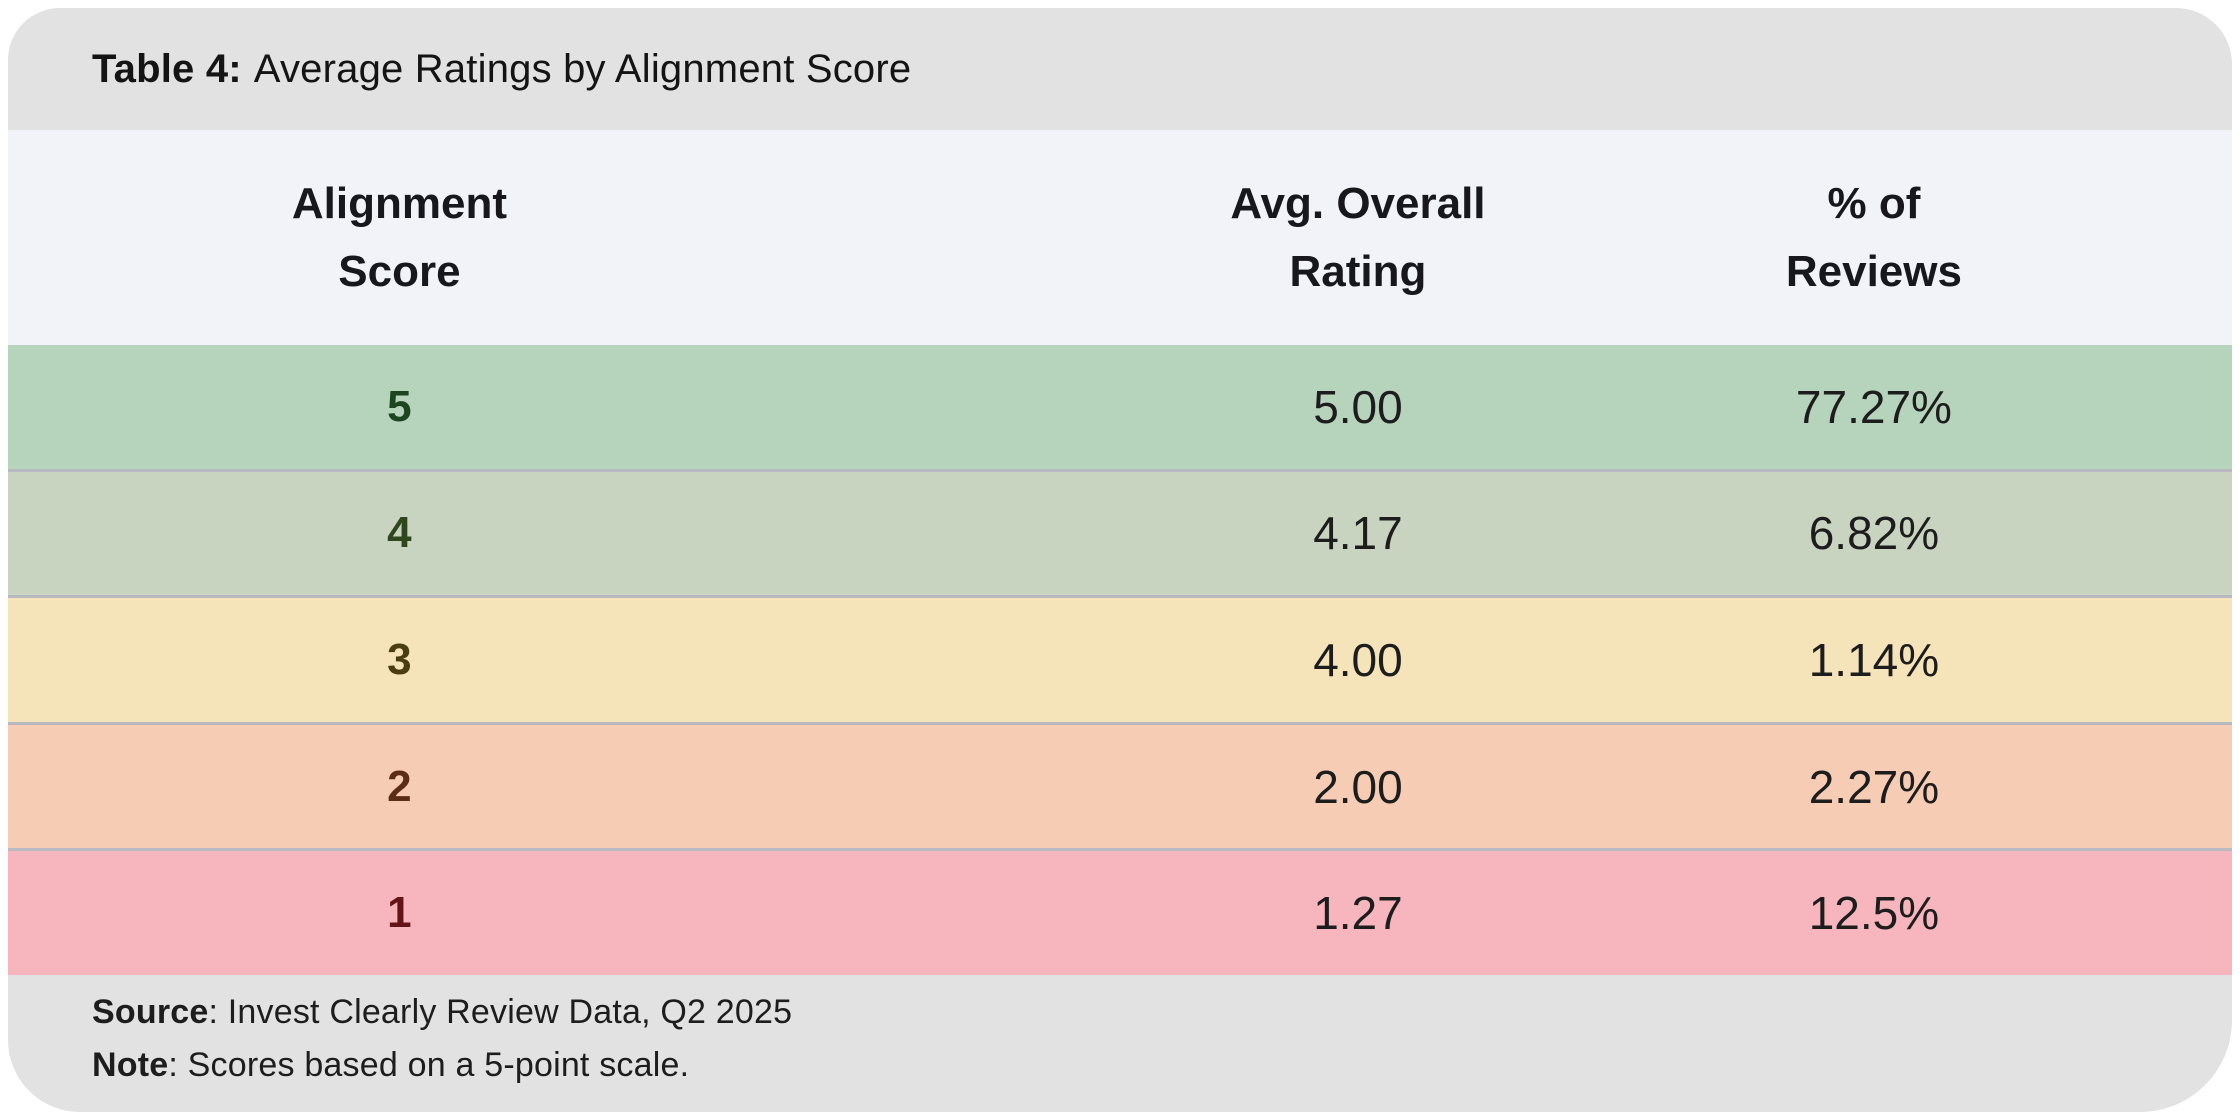 The height and width of the screenshot is (1120, 2240). What do you see at coordinates (399, 659) in the screenshot?
I see `score-cell: 3` at bounding box center [399, 659].